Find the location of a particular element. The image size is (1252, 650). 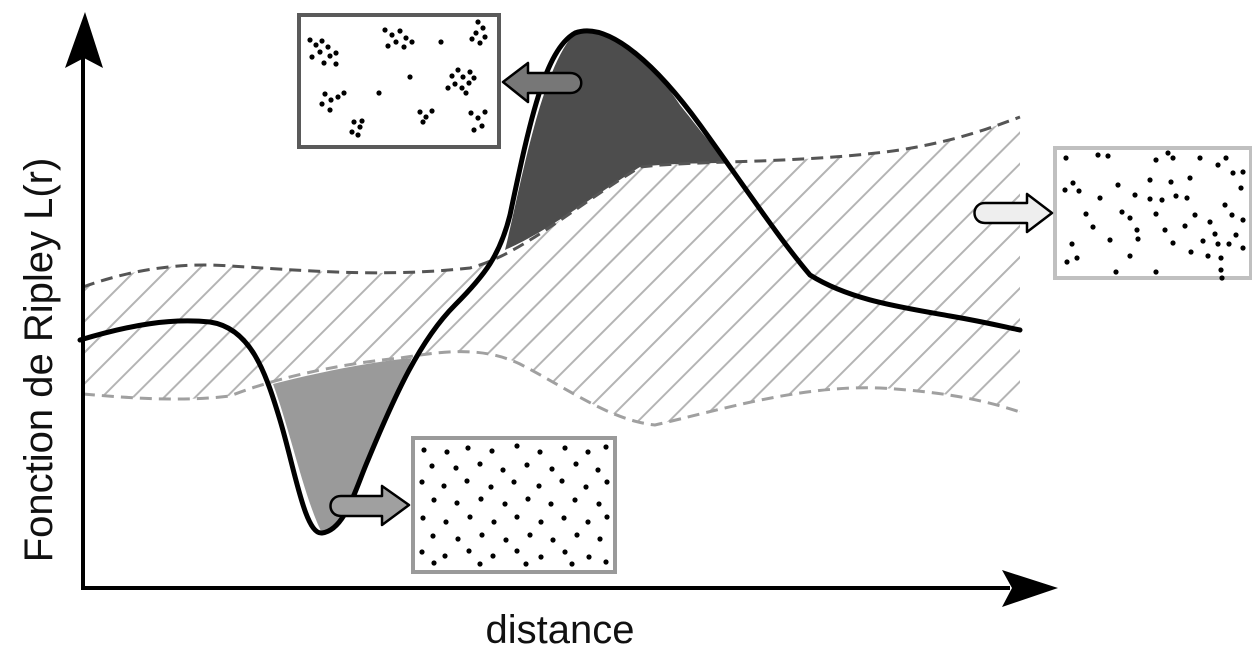

y-axis-arrowhead is located at coordinates (84, 40).